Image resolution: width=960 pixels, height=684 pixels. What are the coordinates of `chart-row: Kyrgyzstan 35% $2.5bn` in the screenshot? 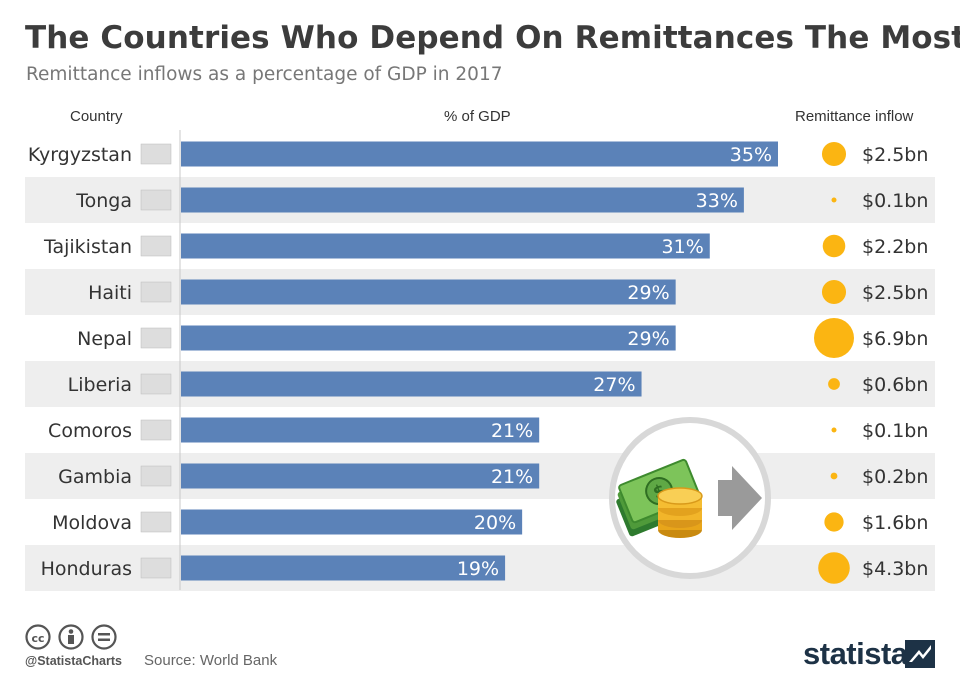 It's located at (478, 154).